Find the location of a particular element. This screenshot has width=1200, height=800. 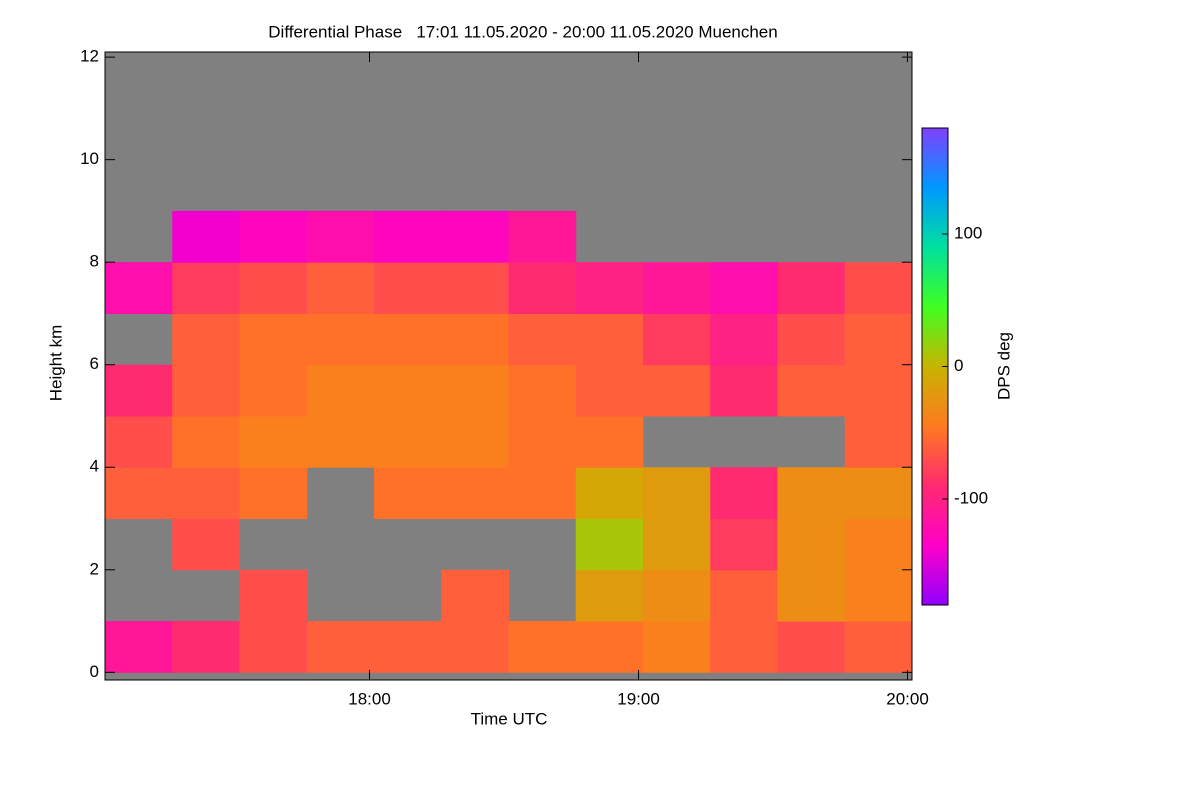

colorbar-tick-label: -100 is located at coordinates (971, 497).